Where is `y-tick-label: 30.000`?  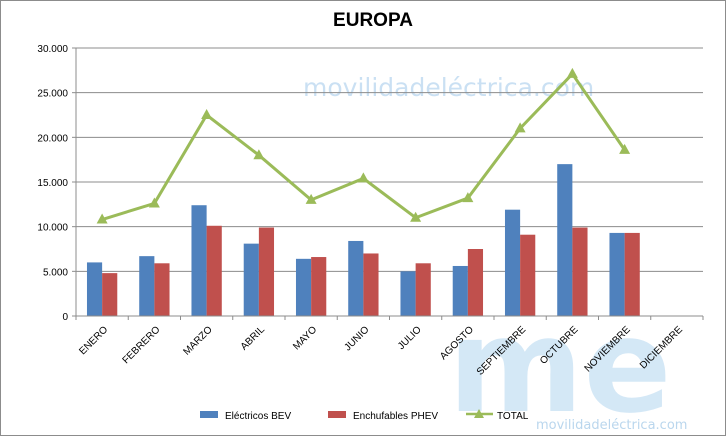 y-tick-label: 30.000 is located at coordinates (52, 49).